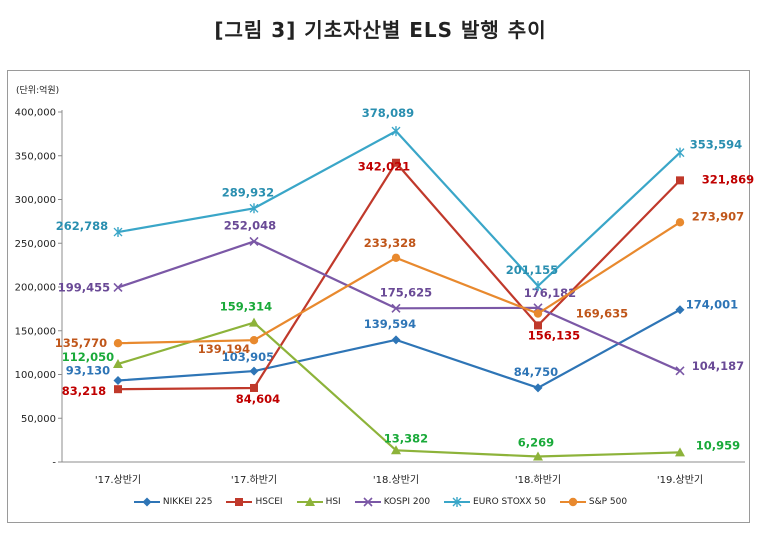 This screenshot has width=761, height=537. Describe the element at coordinates (54, 463) in the screenshot. I see `y-tick-label: -` at that location.